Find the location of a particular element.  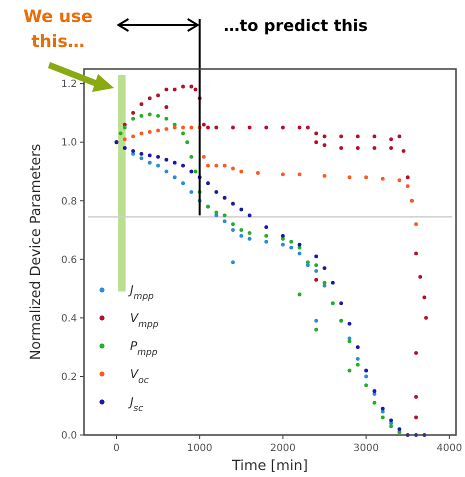

legend-label: P$_{mpp}$ is located at coordinates (144, 348).